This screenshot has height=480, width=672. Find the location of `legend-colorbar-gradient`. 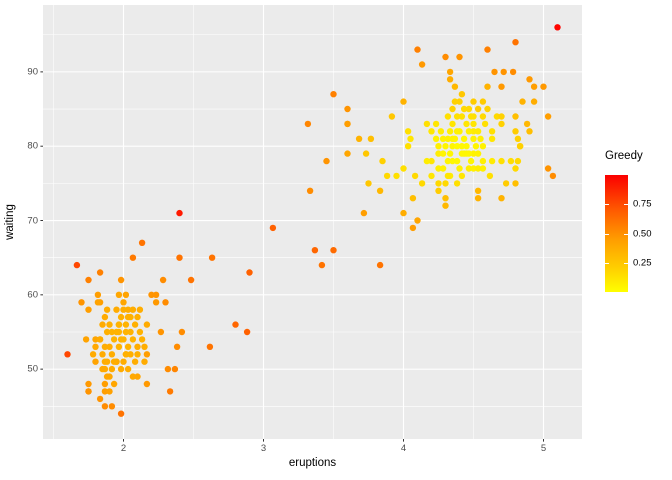

legend-colorbar-gradient is located at coordinates (616, 233).